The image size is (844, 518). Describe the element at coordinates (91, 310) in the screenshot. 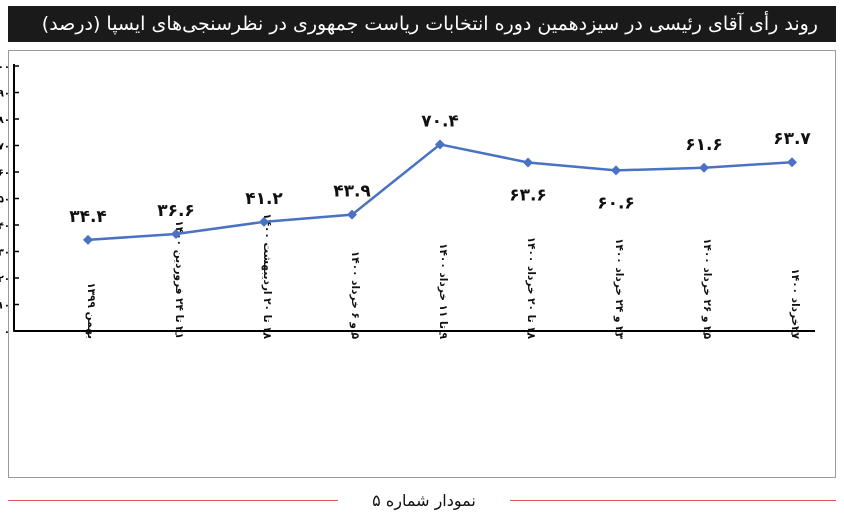

I see `x-tick-label: بهمن ۱۳۹۹` at that location.